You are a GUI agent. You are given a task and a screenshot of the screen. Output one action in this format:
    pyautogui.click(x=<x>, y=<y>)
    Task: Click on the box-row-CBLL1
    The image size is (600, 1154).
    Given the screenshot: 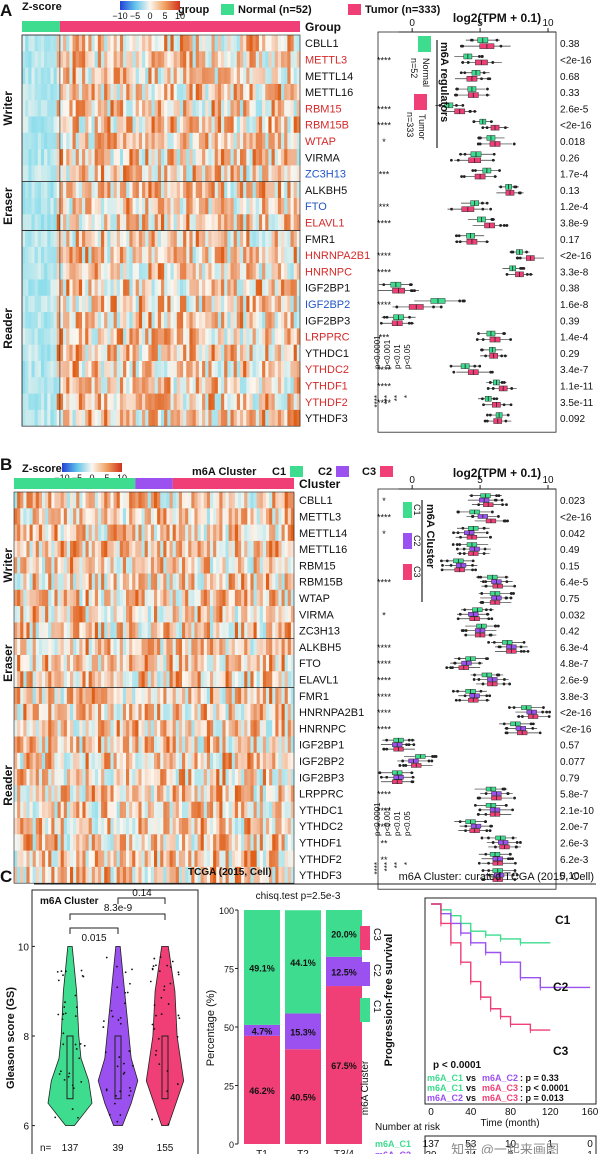 What is the action you would take?
    pyautogui.click(x=485, y=43)
    